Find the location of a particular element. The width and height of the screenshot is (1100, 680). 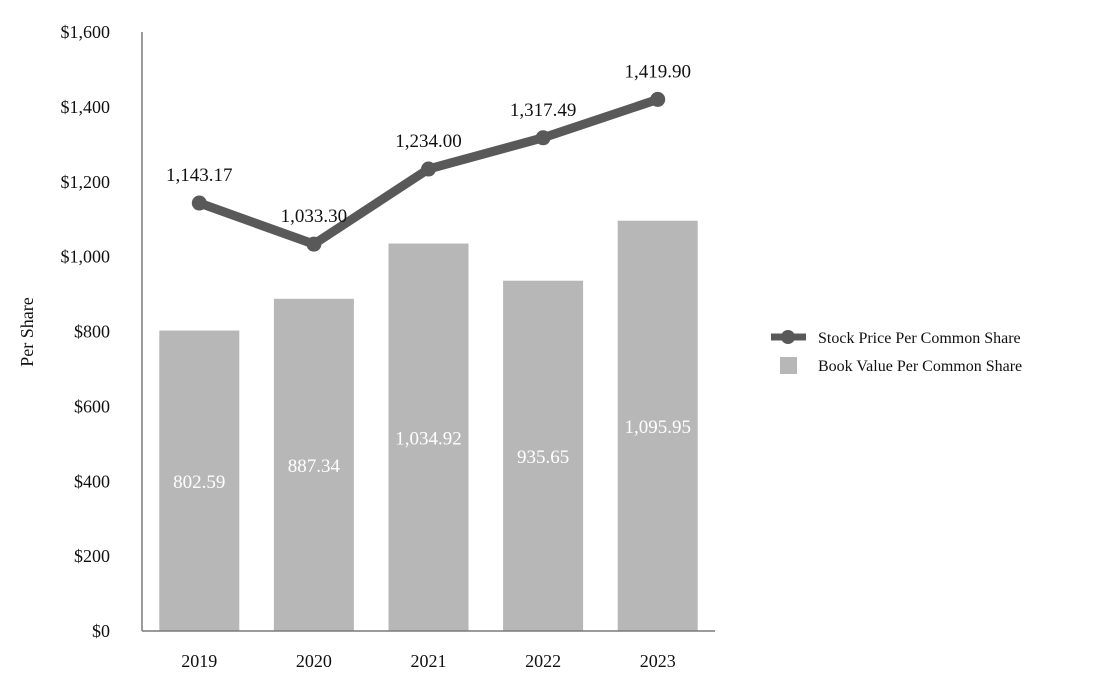

y-tick-label: $1,400 is located at coordinates (86, 107).